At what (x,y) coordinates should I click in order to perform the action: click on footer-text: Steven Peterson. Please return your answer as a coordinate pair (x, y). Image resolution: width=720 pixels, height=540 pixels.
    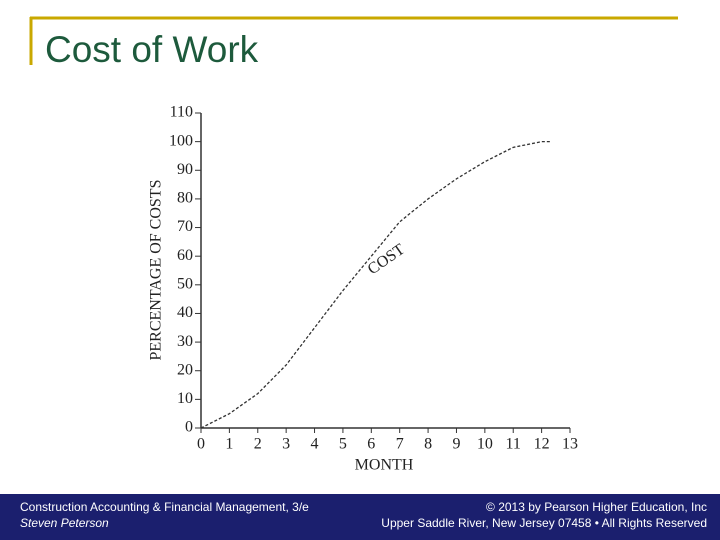
    Looking at the image, I should click on (64, 523).